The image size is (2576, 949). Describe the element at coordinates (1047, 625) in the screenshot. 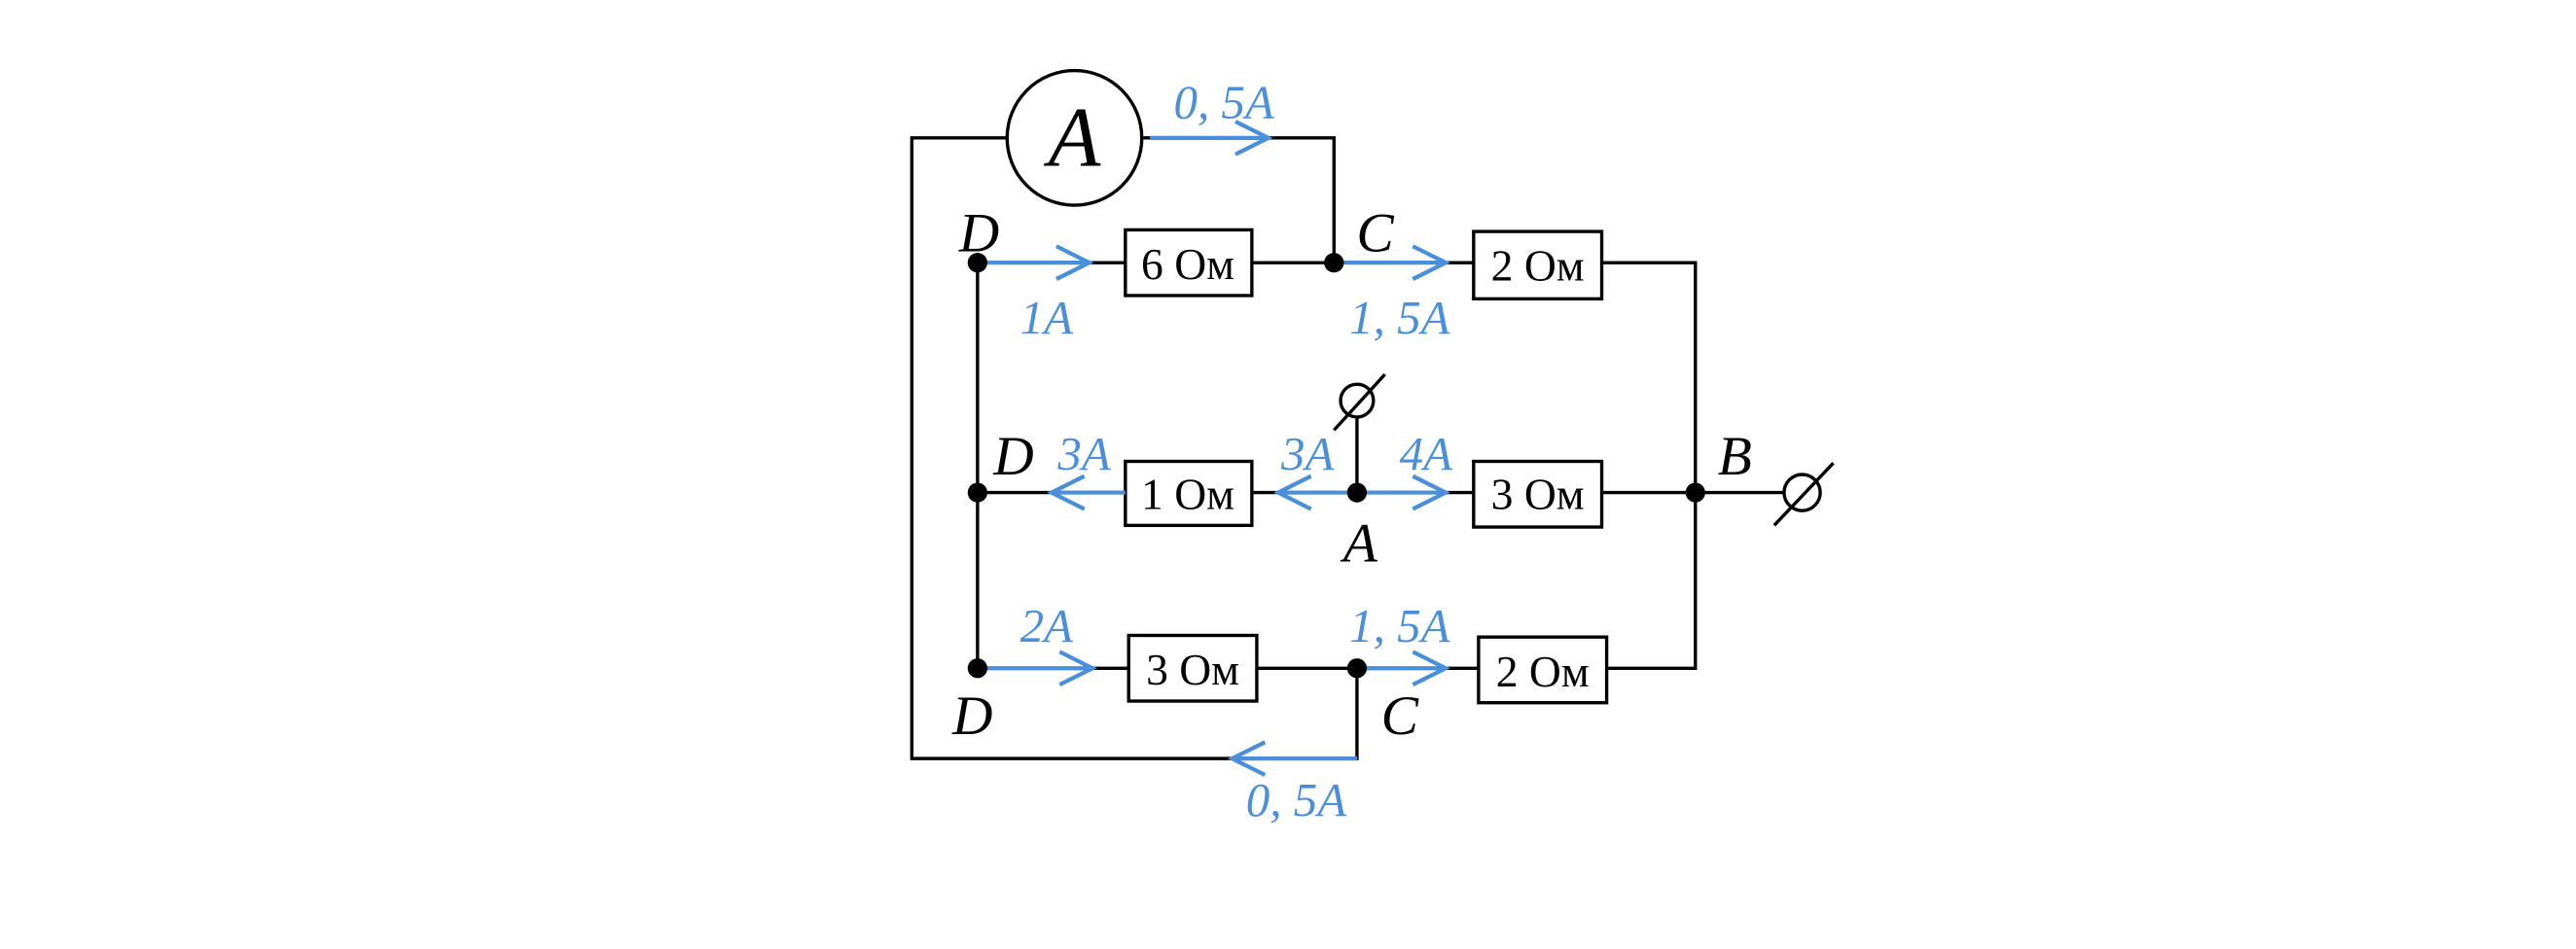

I see `current-label: 2A` at that location.